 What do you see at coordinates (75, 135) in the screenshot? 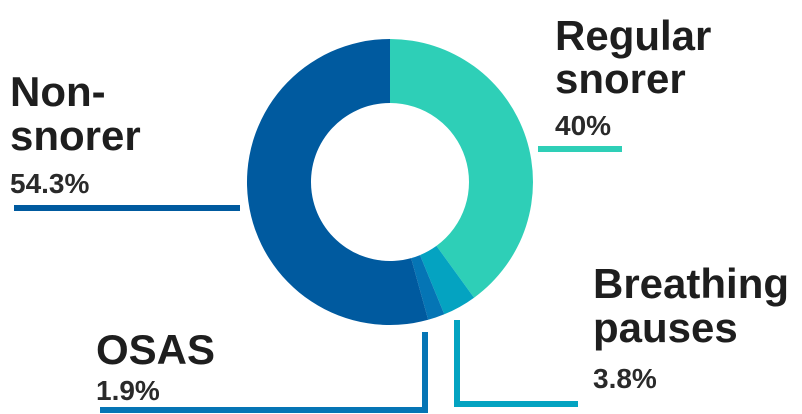
I see `slice-label-non-snorer-line2: snorer` at bounding box center [75, 135].